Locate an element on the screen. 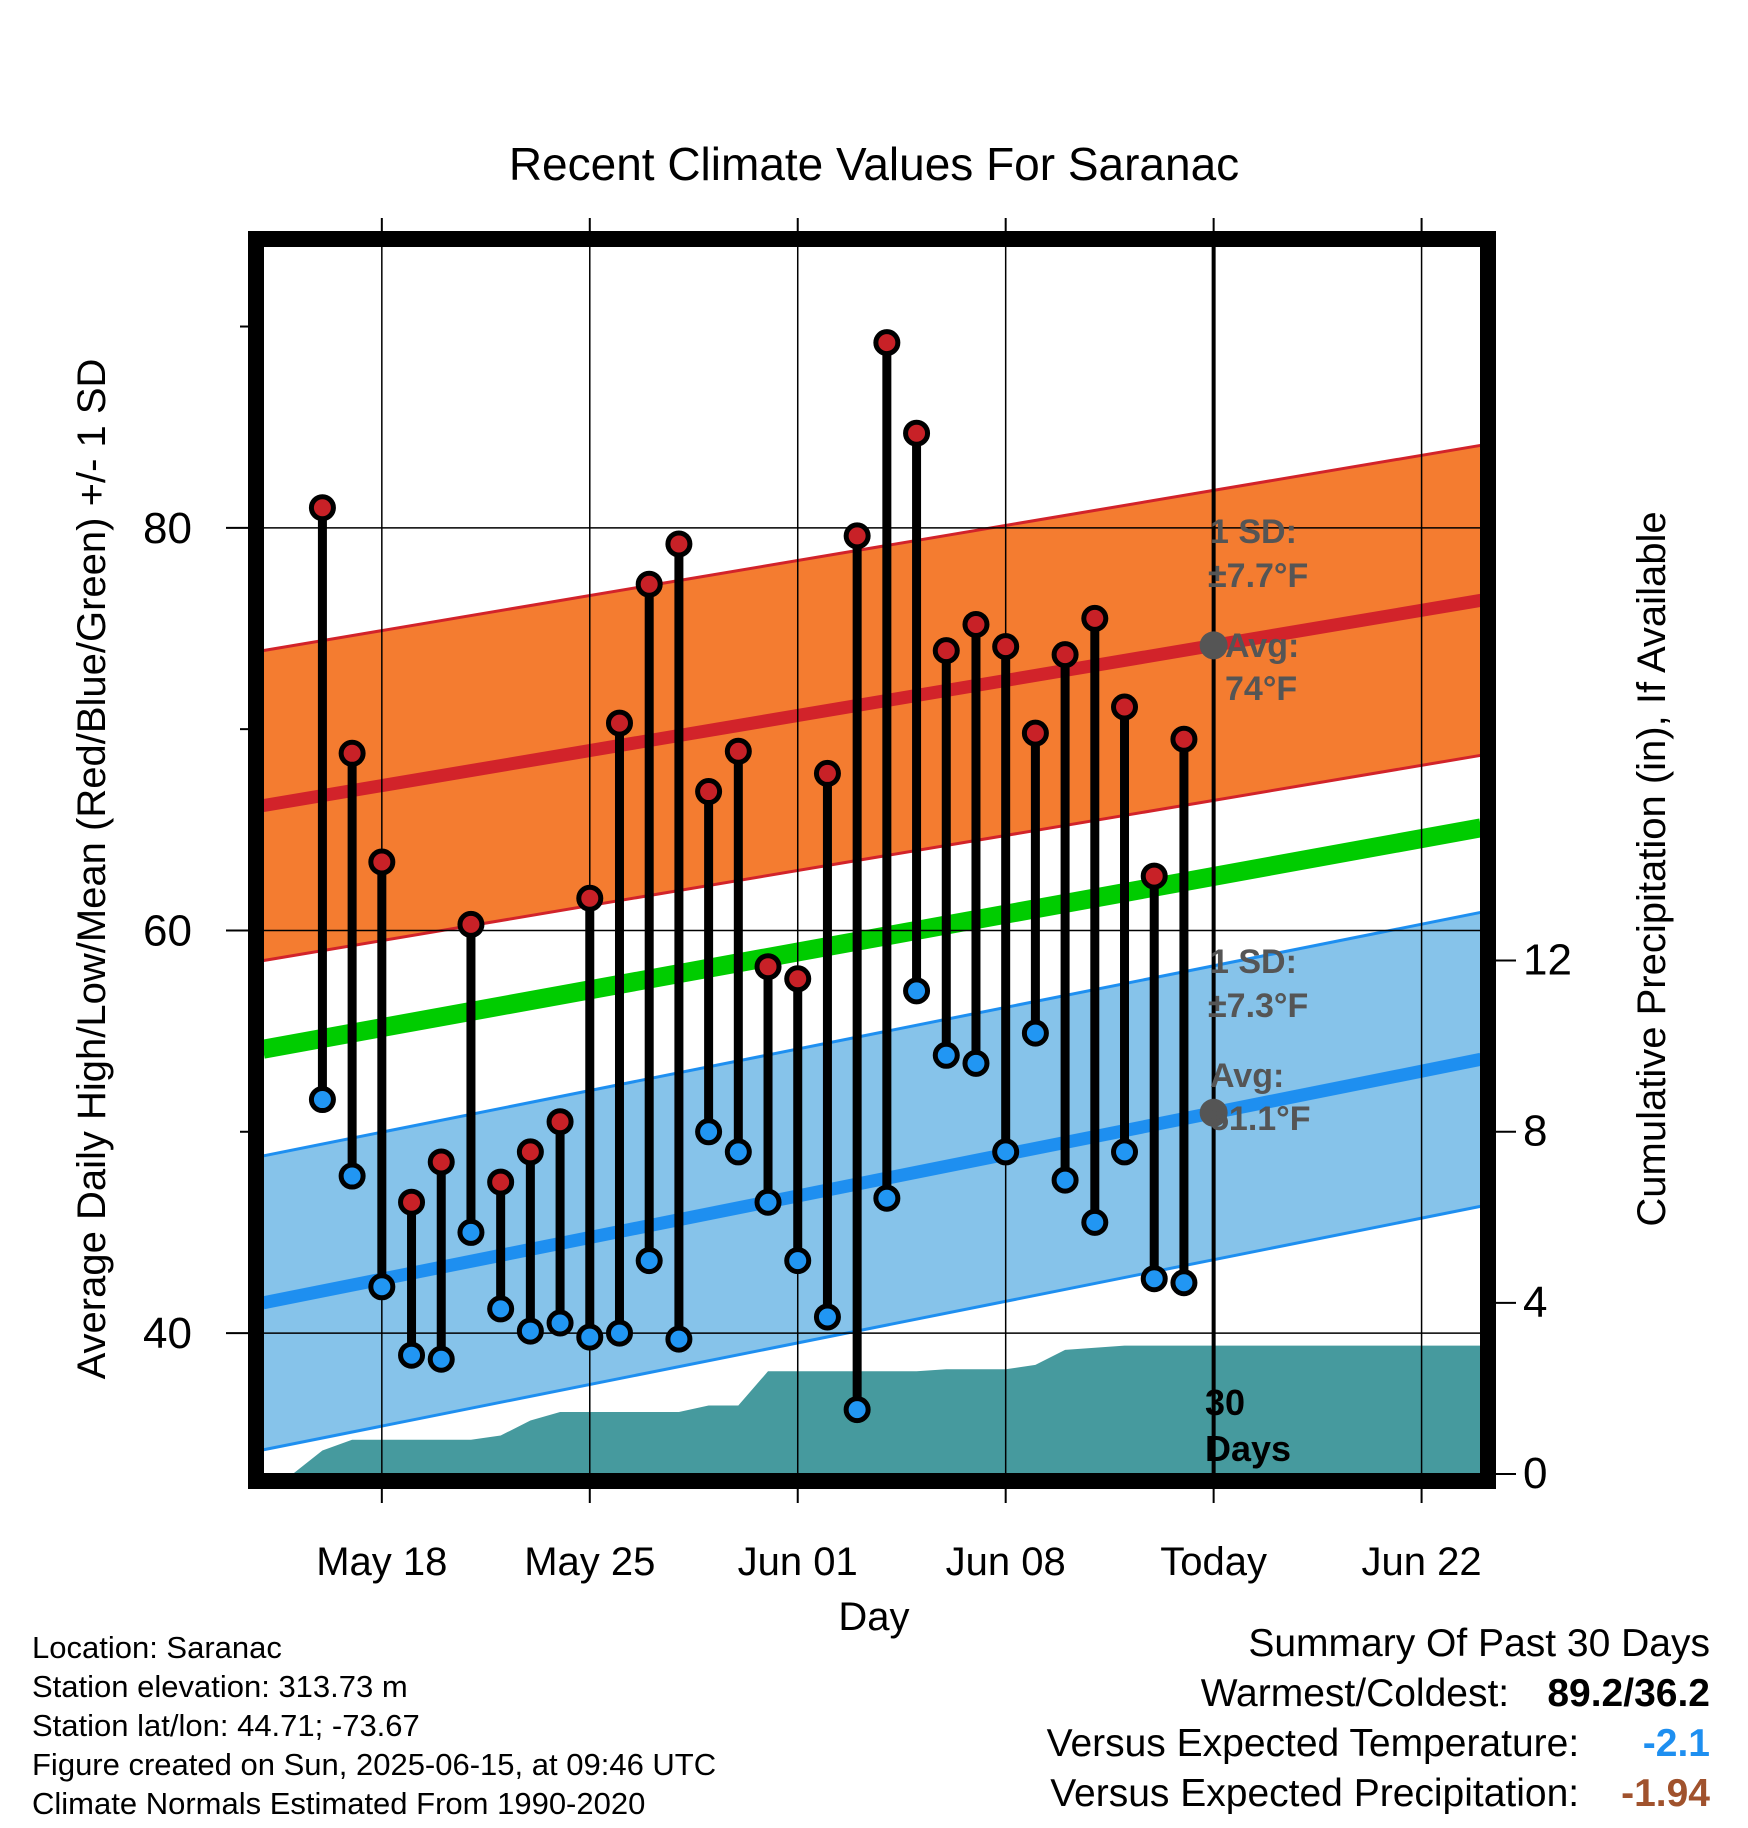 Image resolution: width=1748 pixels, height=1828 pixels. high-sd-label: 1 SD: is located at coordinates (1253, 532).